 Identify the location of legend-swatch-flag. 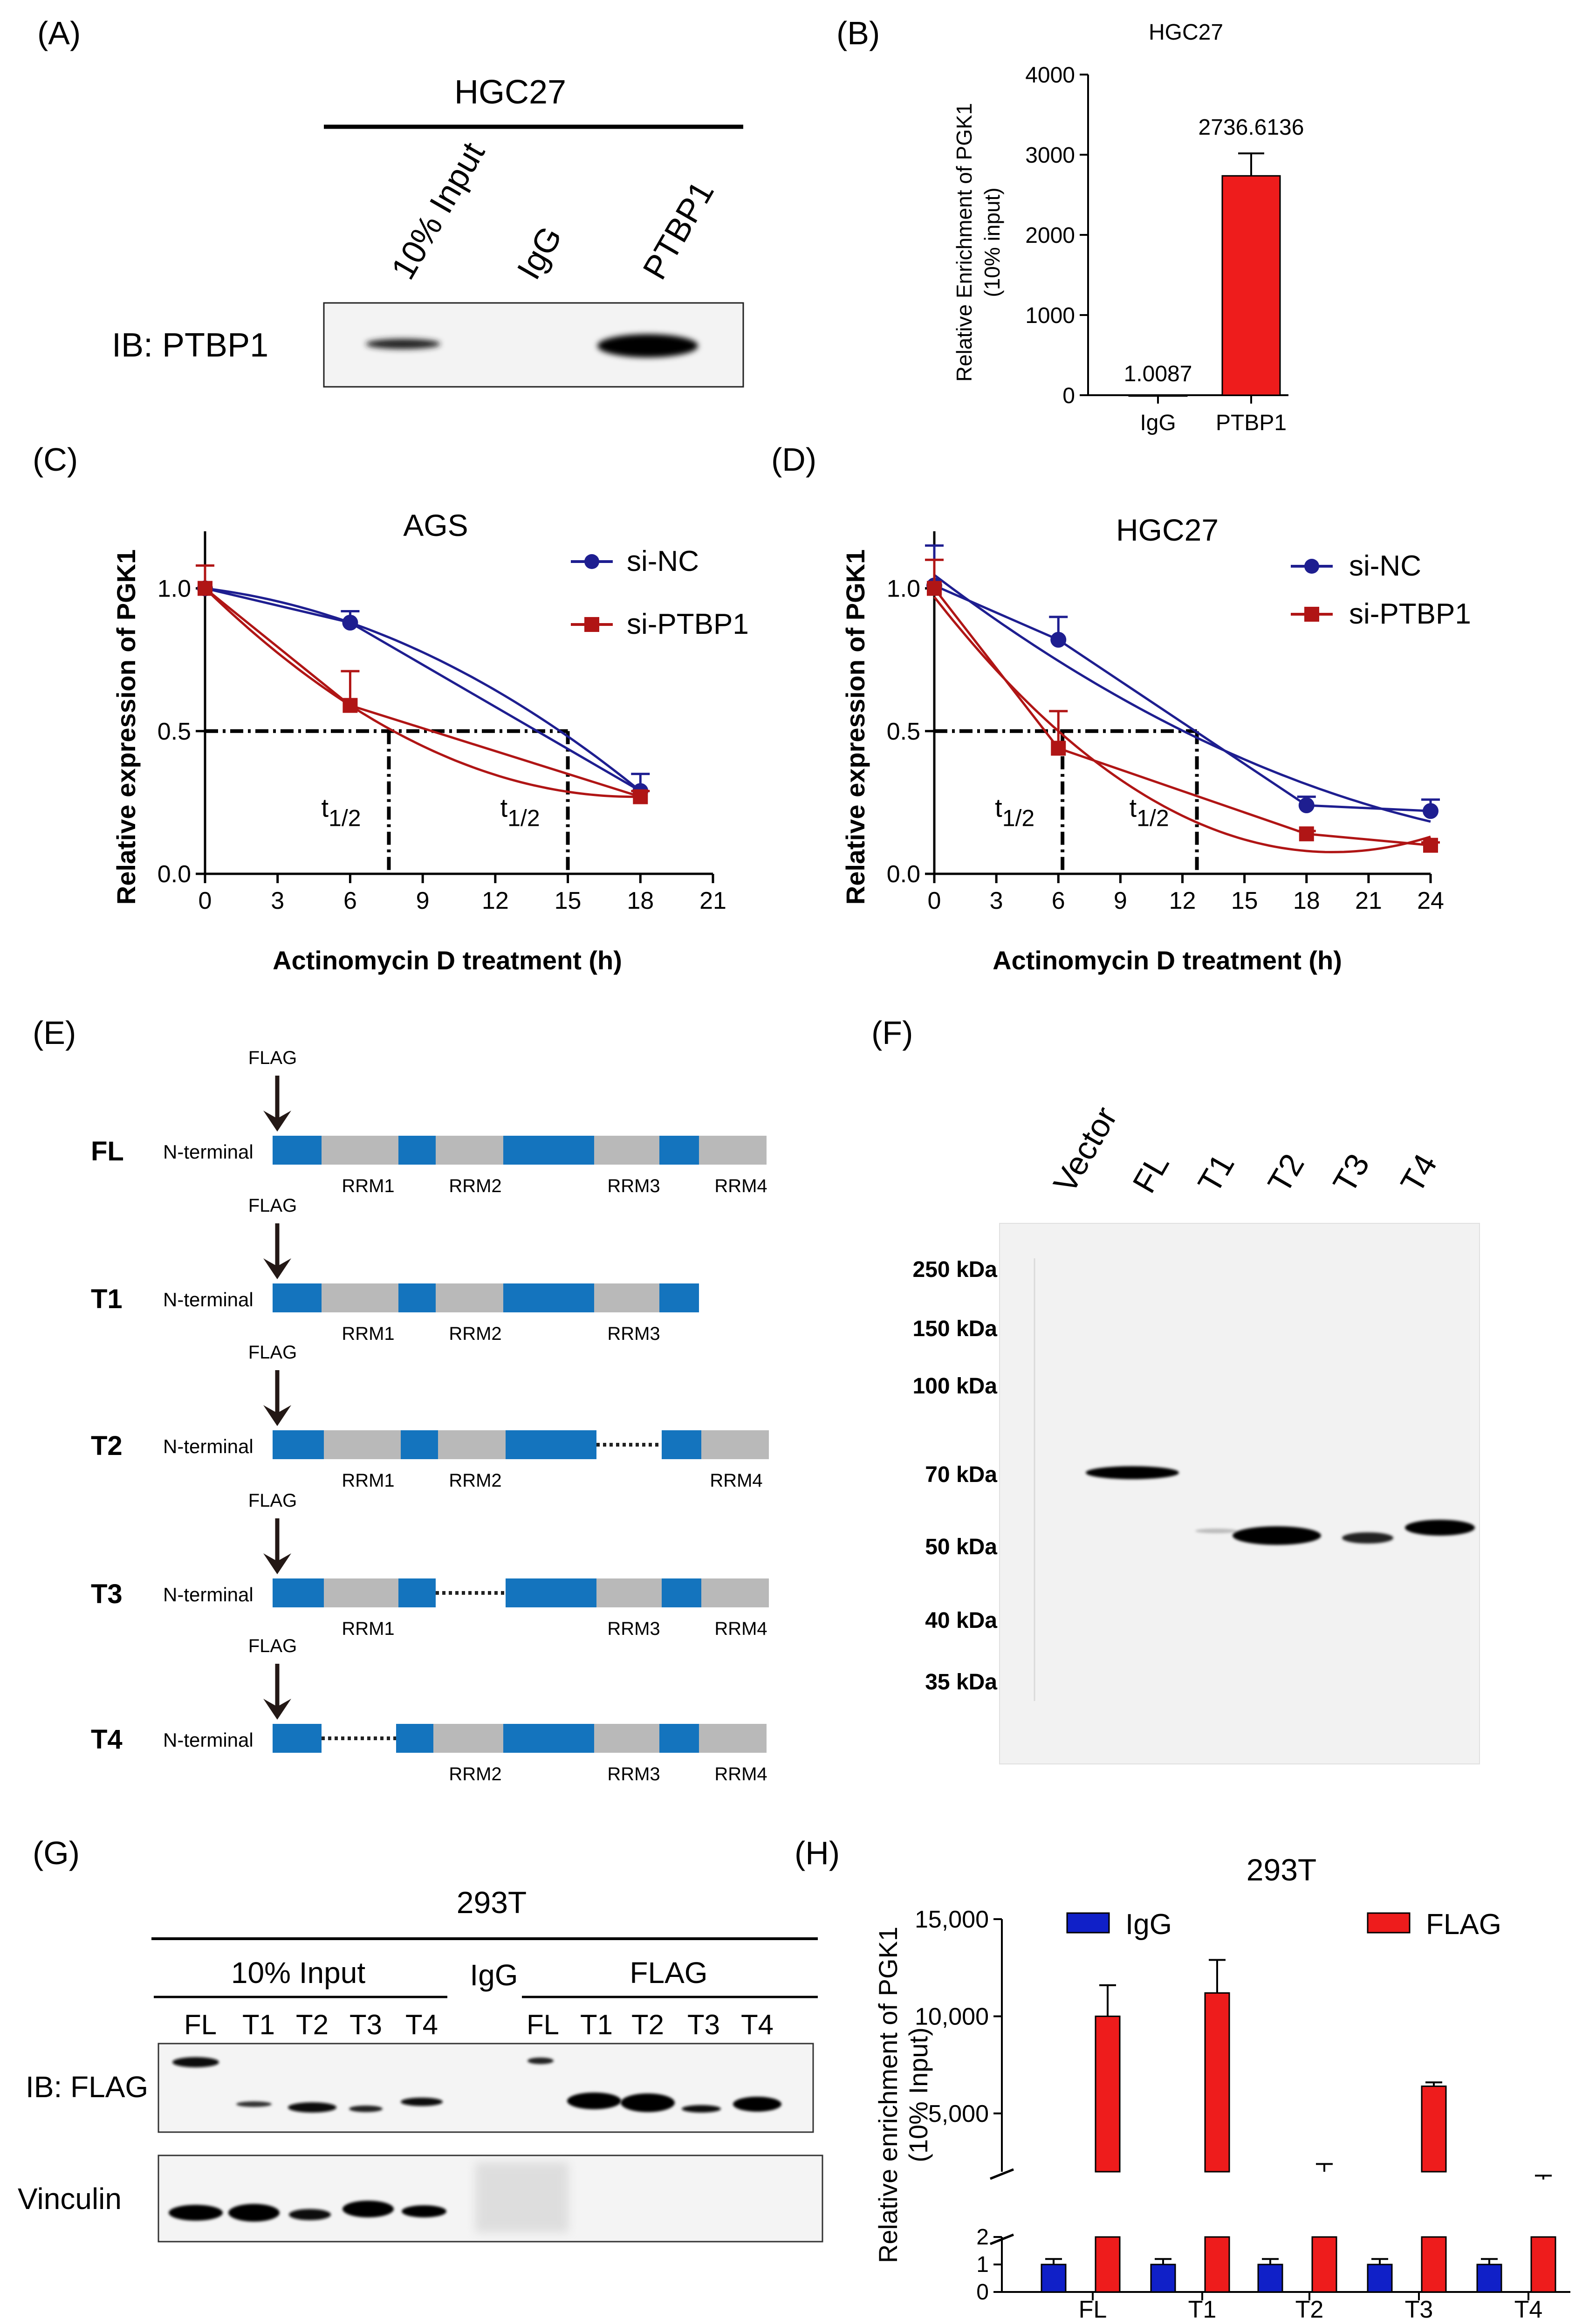
(1389, 1923).